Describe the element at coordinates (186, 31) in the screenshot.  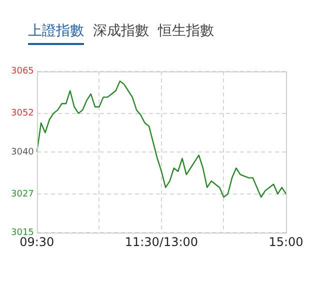
I see `text: 恒生指數` at that location.